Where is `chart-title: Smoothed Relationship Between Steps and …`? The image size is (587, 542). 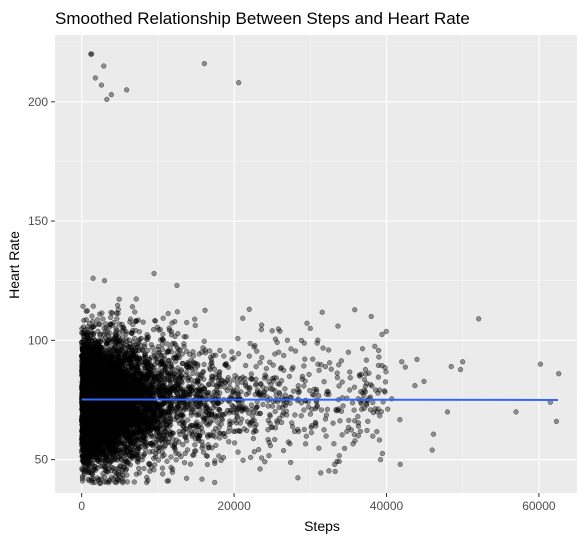
chart-title: Smoothed Relationship Between Steps and … is located at coordinates (262, 18).